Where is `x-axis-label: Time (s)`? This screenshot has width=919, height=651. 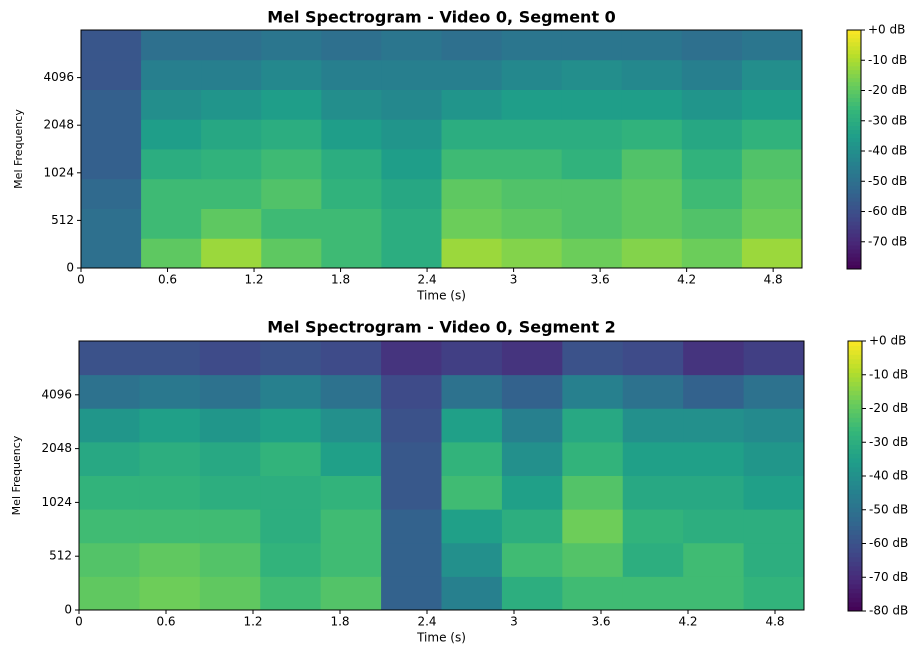 x-axis-label: Time (s) is located at coordinates (441, 638).